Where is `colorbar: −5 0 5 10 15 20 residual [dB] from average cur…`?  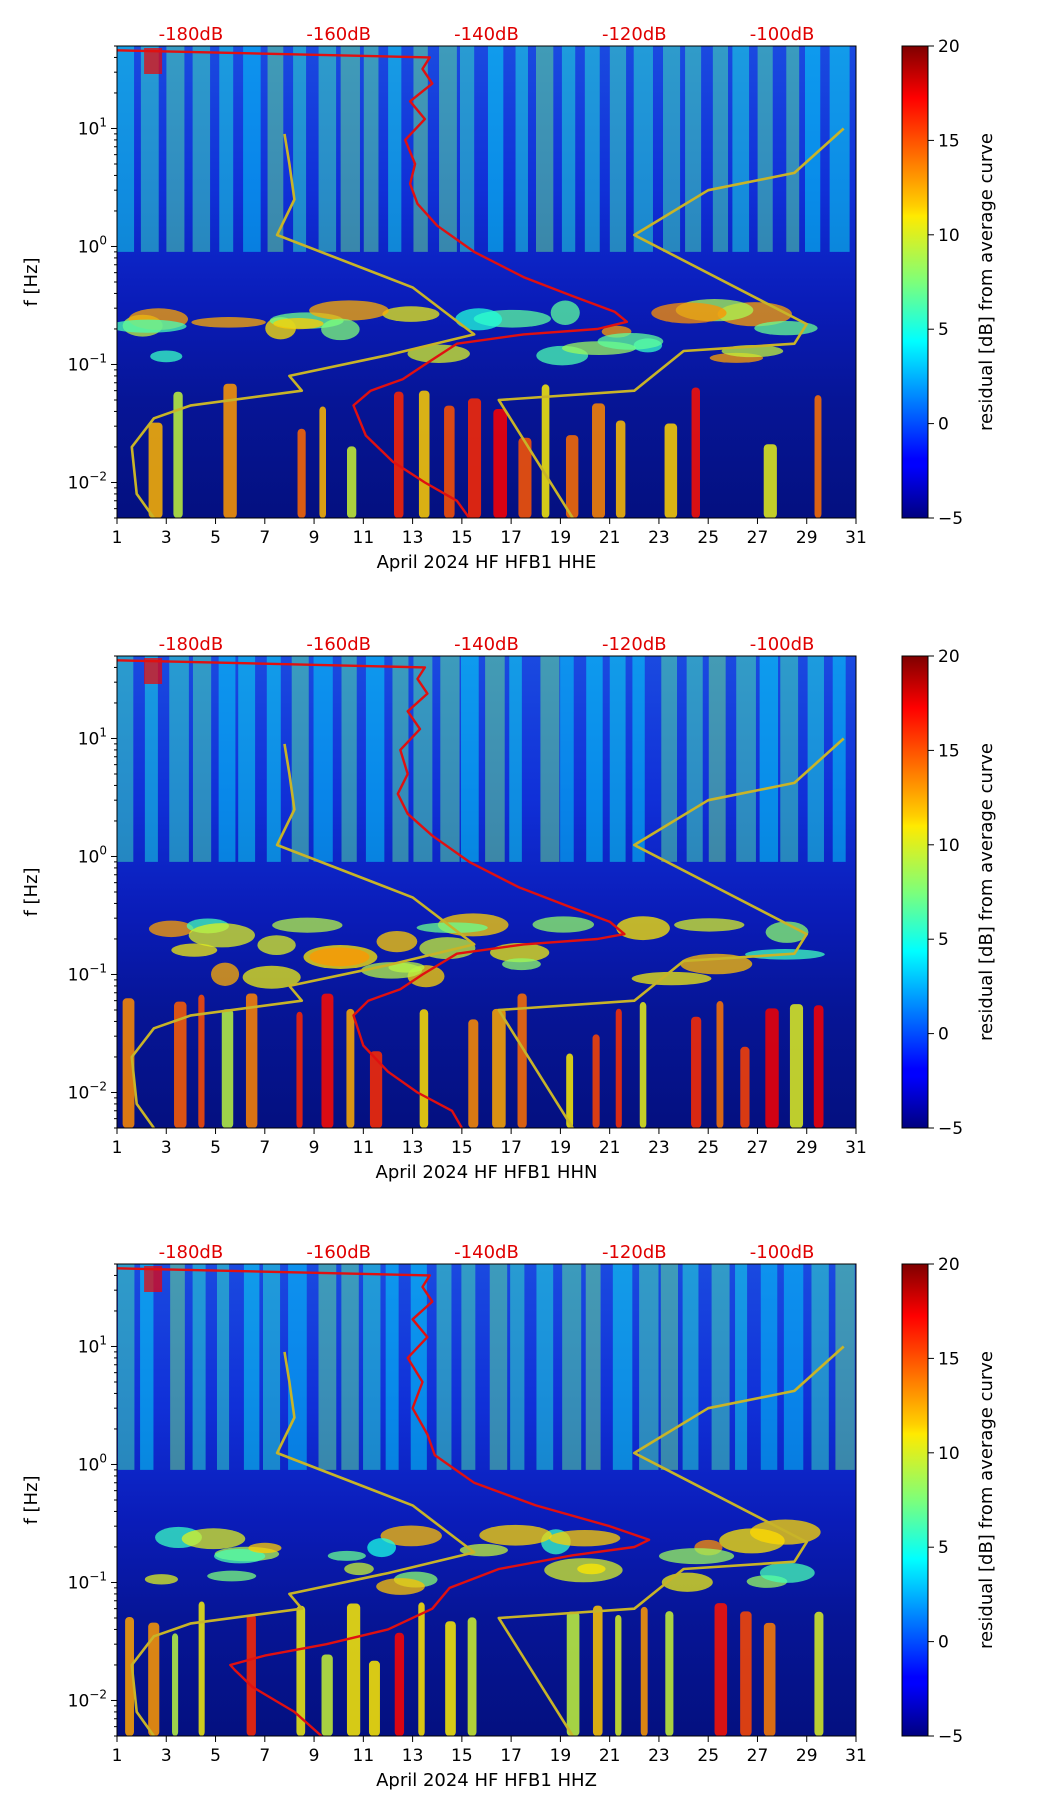
colorbar: −5 0 5 10 15 20 residual [dB] from average cur… is located at coordinates (949, 893).